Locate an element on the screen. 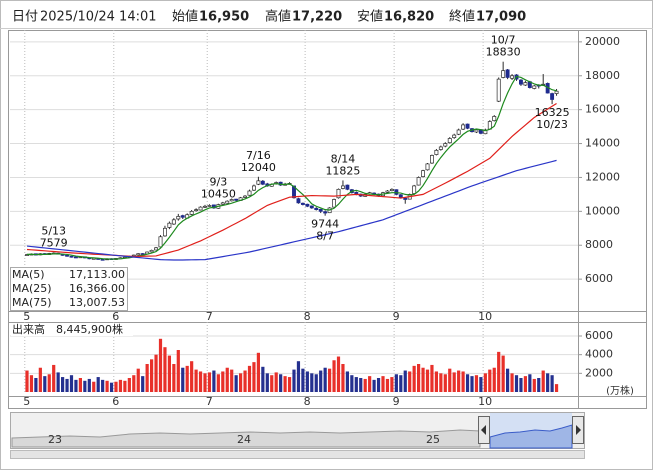 This screenshot has width=653, height=470. y-tick-label: 4000 is located at coordinates (599, 354).